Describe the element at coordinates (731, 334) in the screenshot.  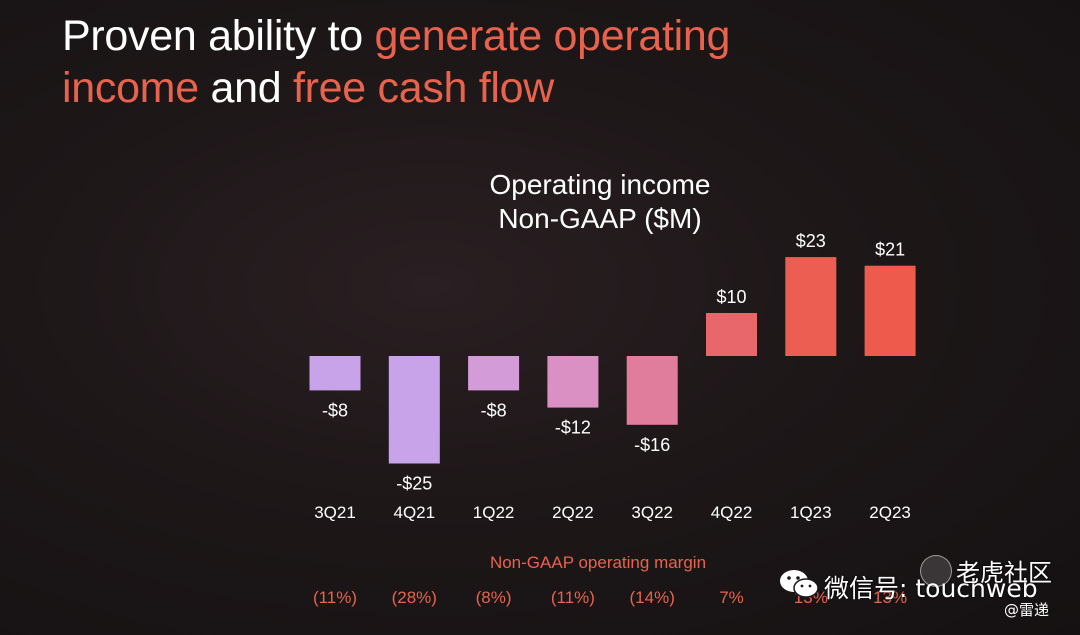
I see `bar-4Q22` at that location.